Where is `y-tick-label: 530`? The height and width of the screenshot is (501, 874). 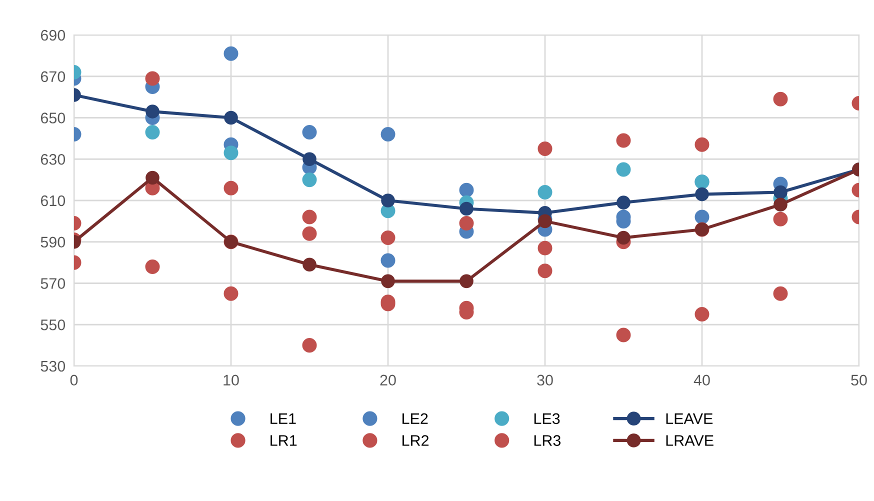
y-tick-label: 530 is located at coordinates (53, 366).